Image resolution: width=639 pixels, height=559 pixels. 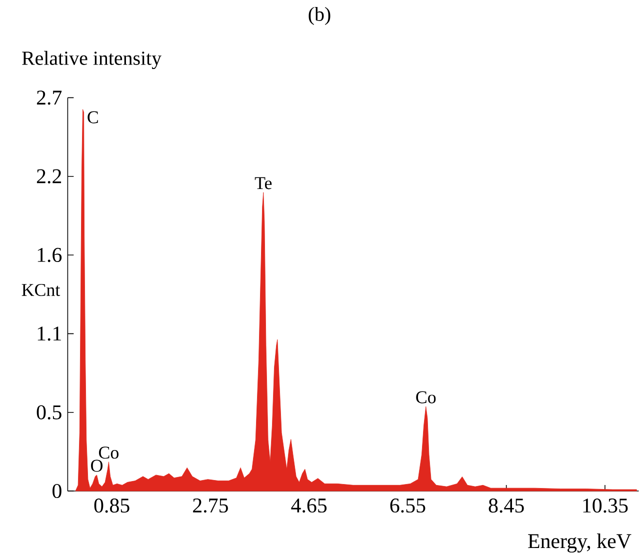 I want to click on y-tick-label: 2.2, so click(x=49, y=176).